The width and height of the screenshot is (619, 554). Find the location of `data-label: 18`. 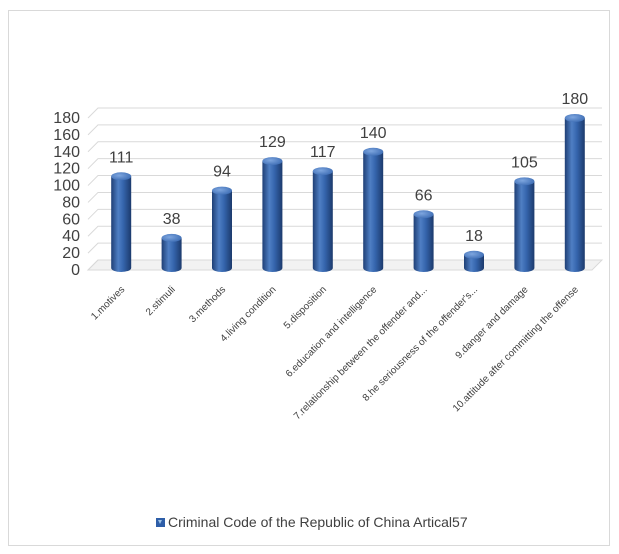

data-label: 18 is located at coordinates (474, 236).